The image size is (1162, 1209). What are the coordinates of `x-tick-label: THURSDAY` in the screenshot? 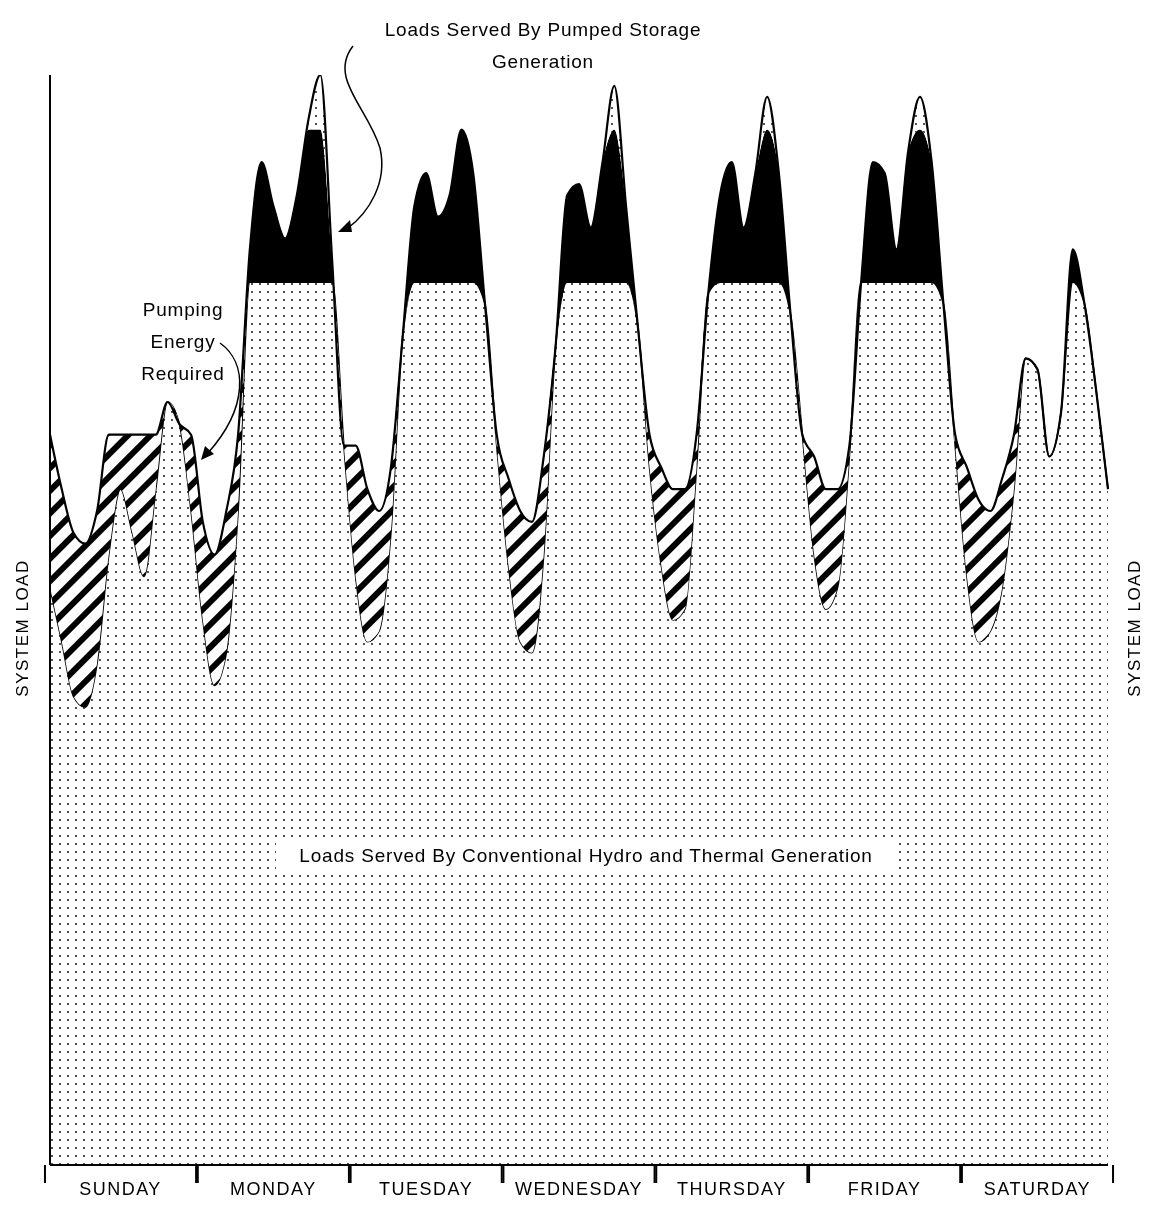 It's located at (731, 1189).